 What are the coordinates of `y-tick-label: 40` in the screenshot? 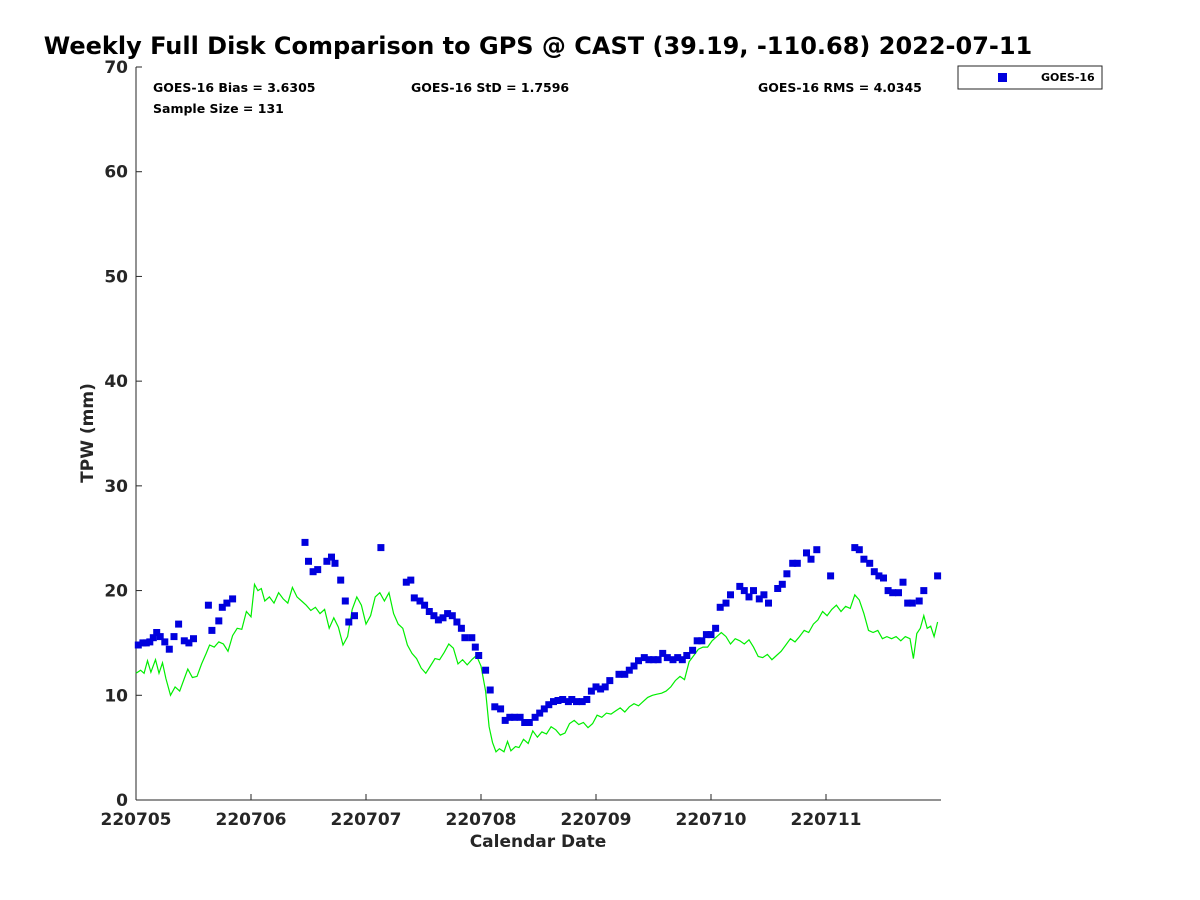 It's located at (116, 382).